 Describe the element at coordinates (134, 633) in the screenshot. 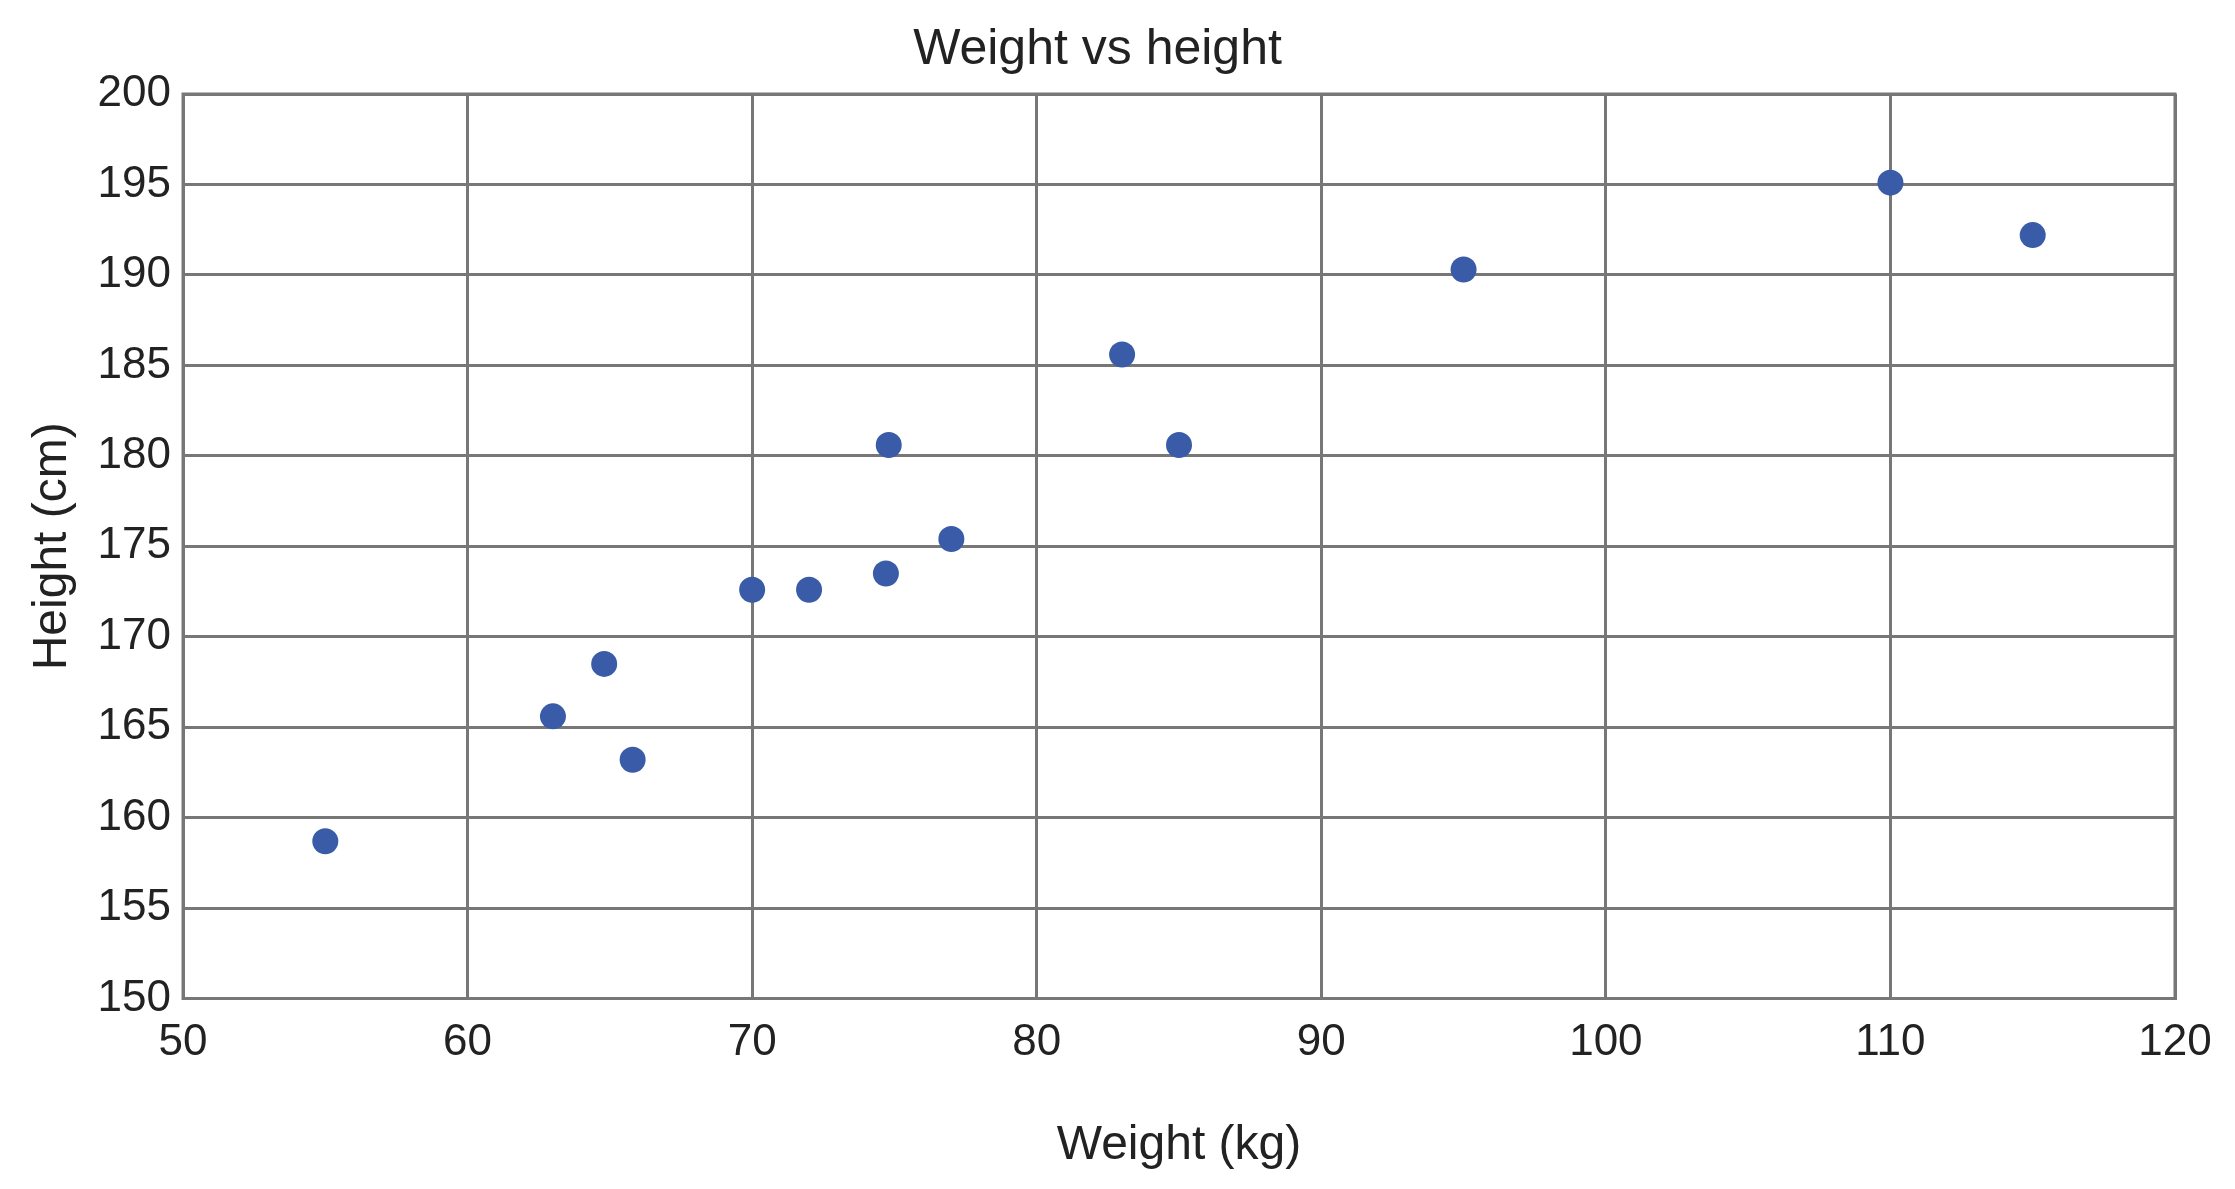

I see `y-tick-label: 170` at that location.